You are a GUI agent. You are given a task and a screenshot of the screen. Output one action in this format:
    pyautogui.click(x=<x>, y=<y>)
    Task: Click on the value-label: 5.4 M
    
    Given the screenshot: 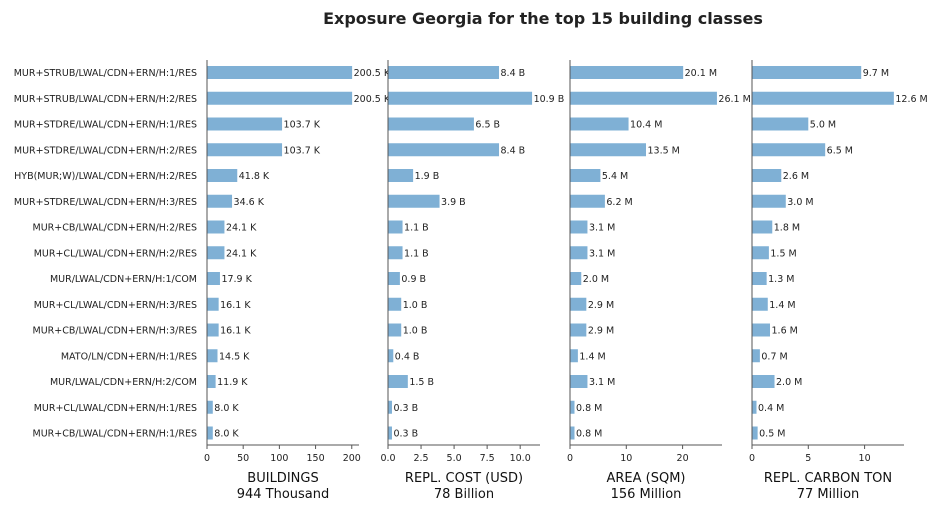 What is the action you would take?
    pyautogui.click(x=615, y=176)
    